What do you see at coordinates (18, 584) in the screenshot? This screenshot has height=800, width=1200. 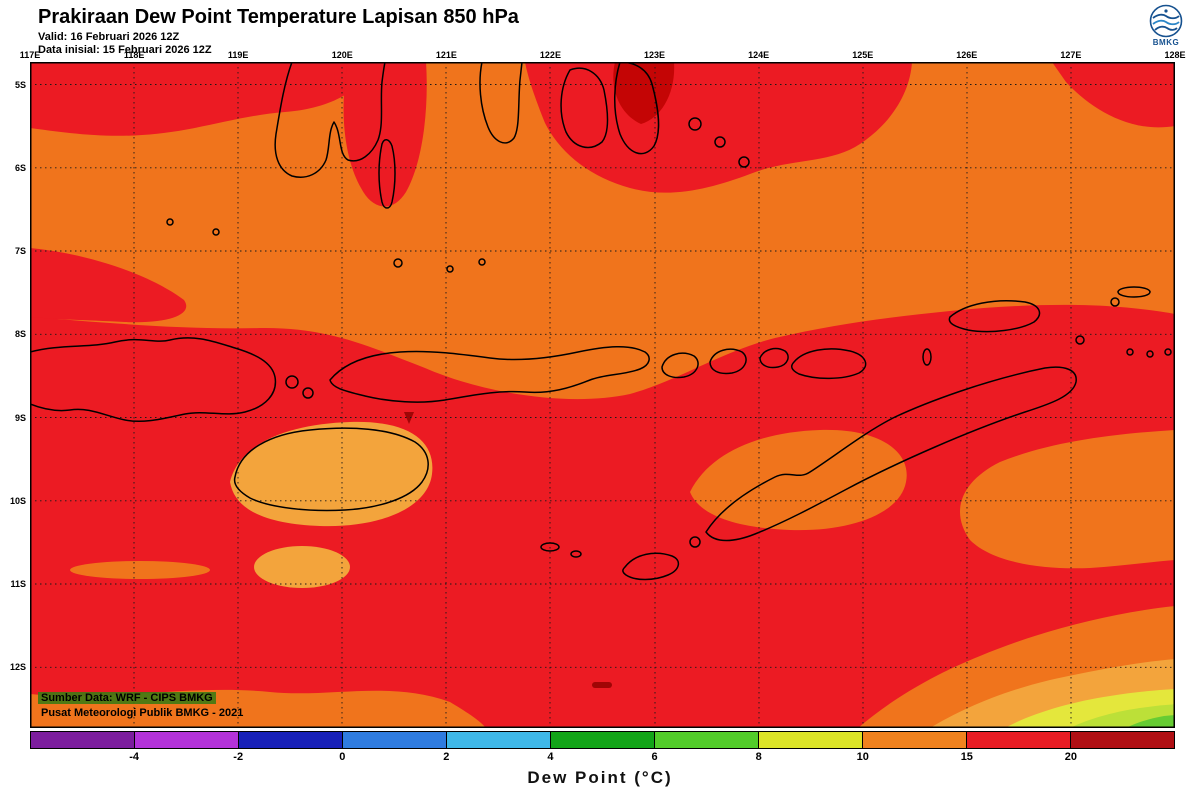 I see `lat-label: 11S` at bounding box center [18, 584].